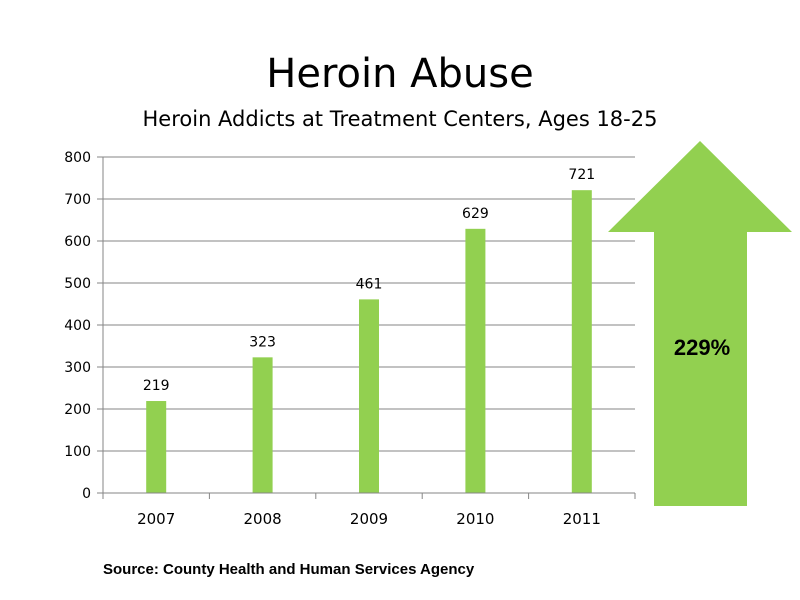 The height and width of the screenshot is (600, 800). I want to click on y-tick-label: 800, so click(77, 158).